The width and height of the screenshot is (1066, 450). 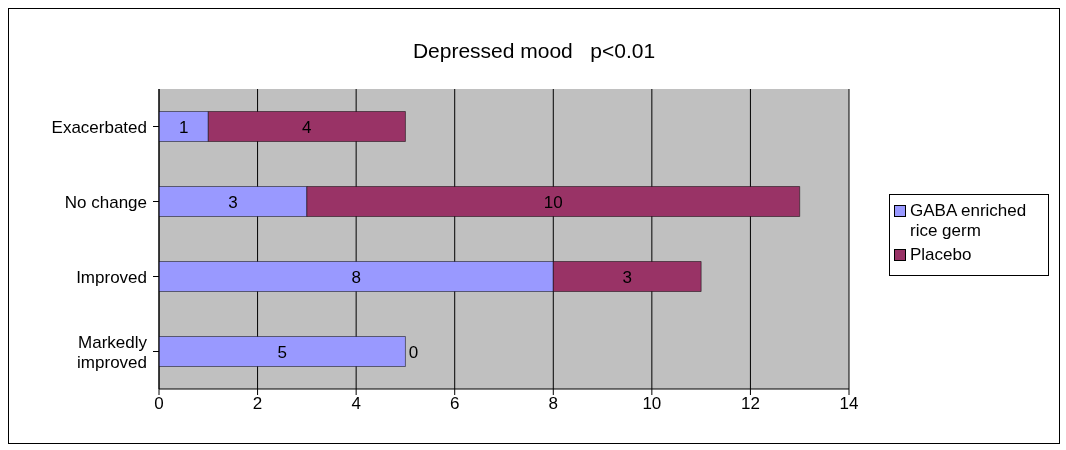 What do you see at coordinates (413, 352) in the screenshot?
I see `data-label: 0` at bounding box center [413, 352].